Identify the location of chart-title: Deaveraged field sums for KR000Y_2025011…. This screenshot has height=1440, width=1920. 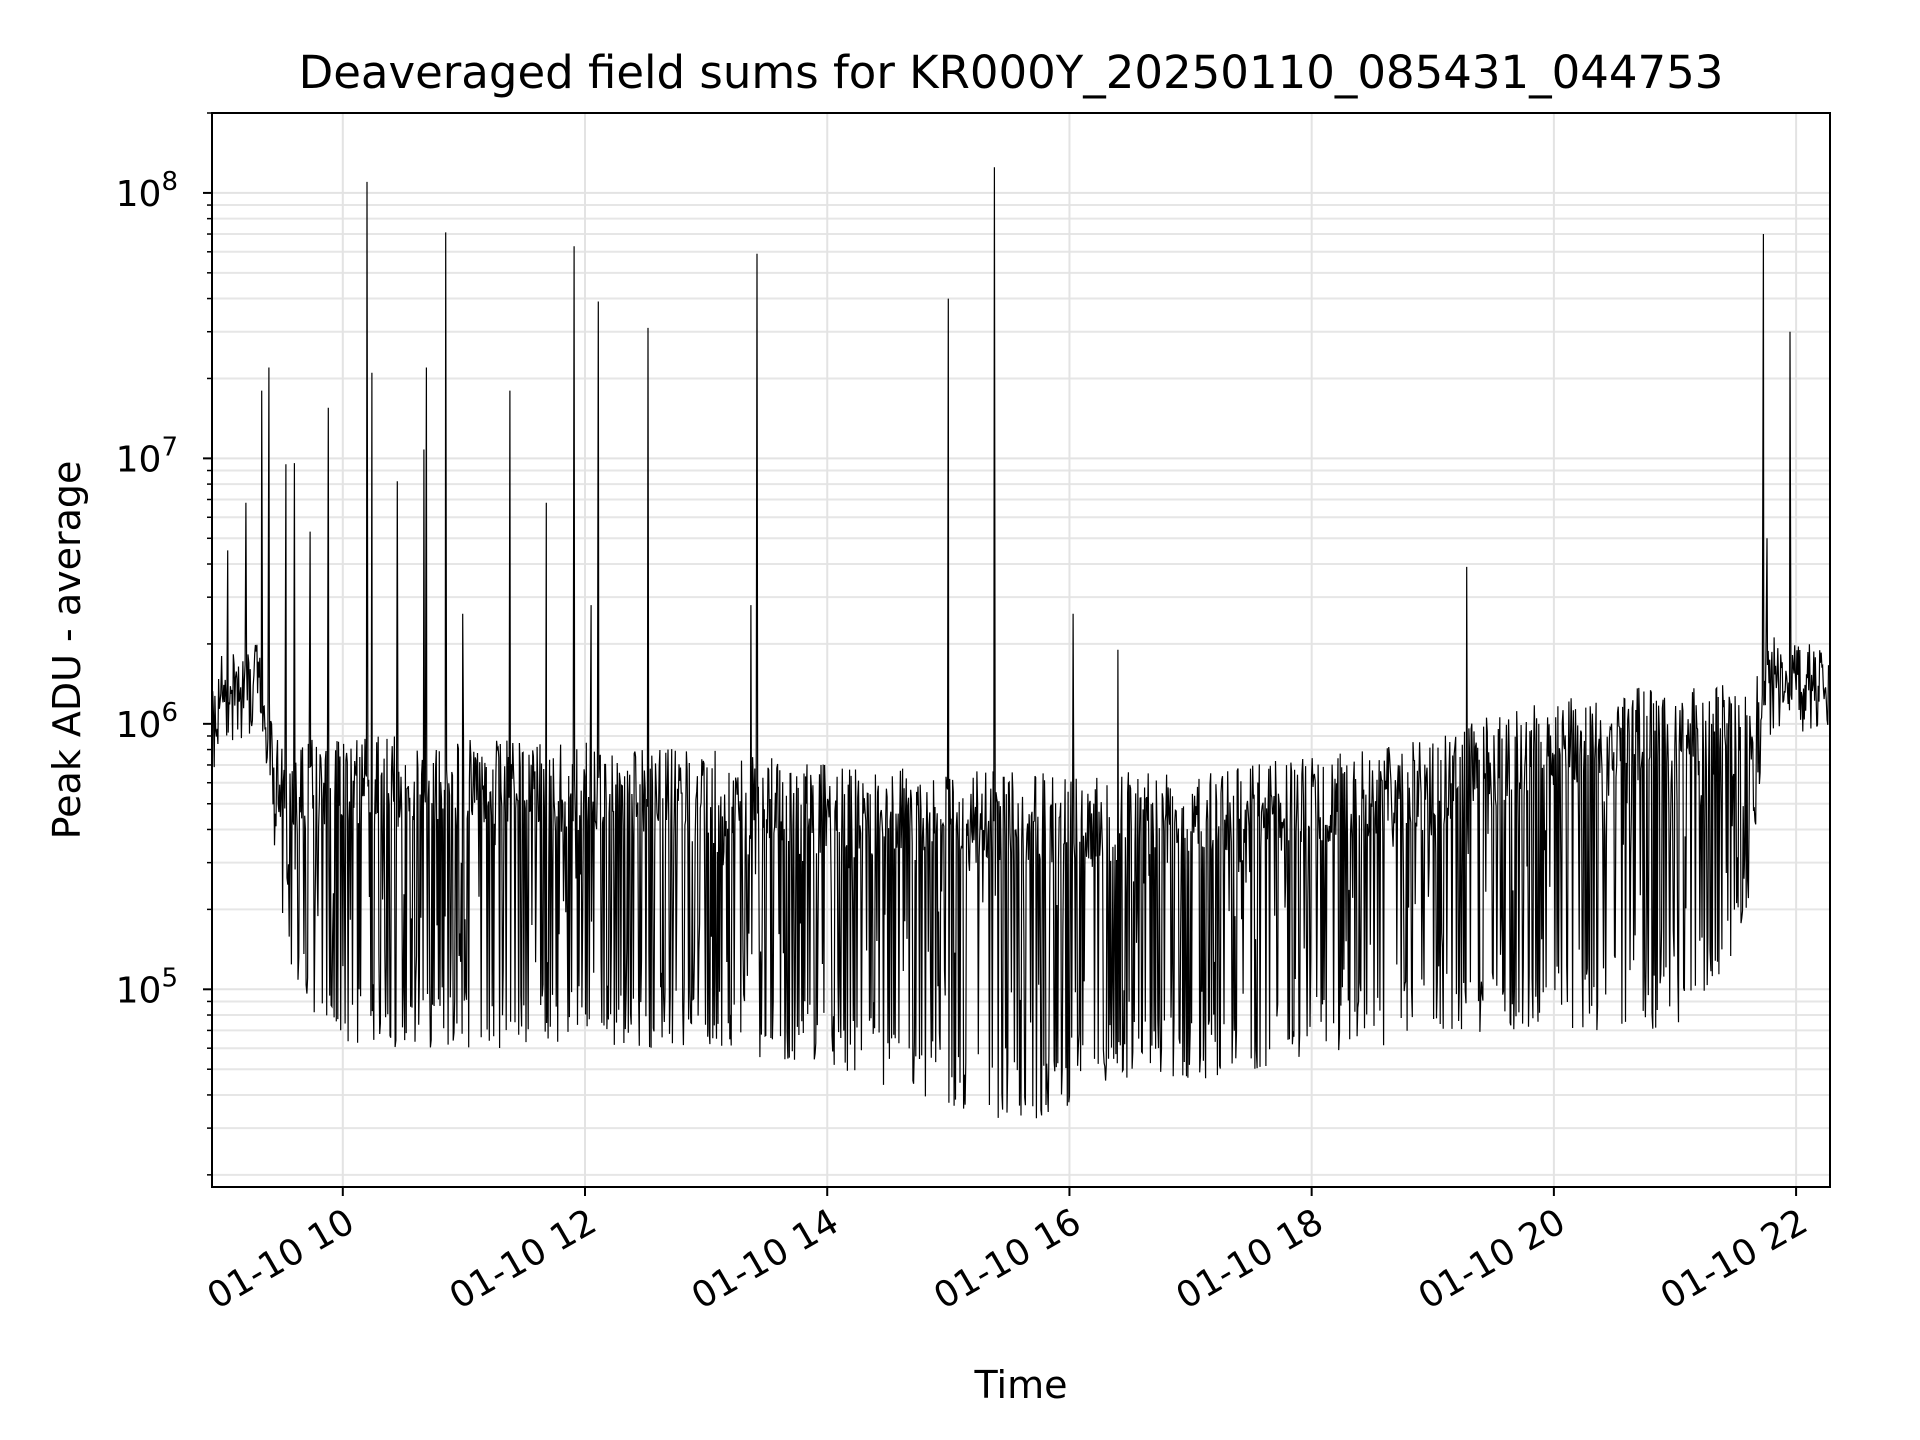
(1011, 72).